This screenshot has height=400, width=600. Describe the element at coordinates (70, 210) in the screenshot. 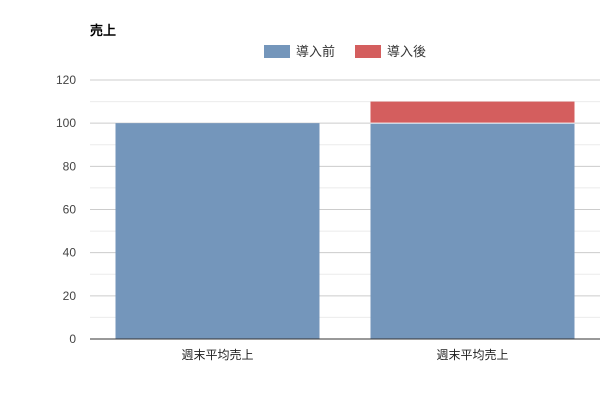

I see `y-tick-label: 60` at that location.